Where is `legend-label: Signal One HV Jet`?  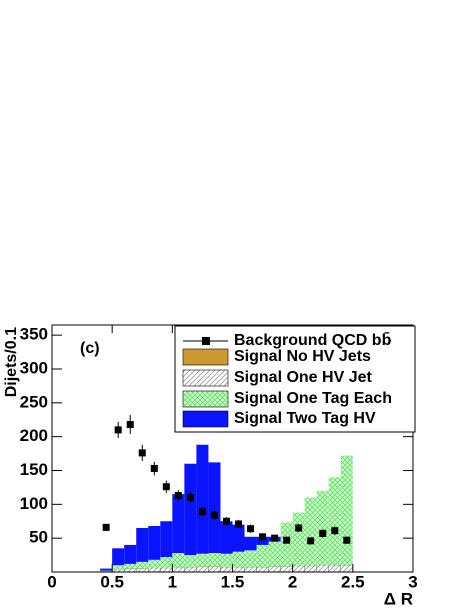 legend-label: Signal One HV Jet is located at coordinates (303, 377).